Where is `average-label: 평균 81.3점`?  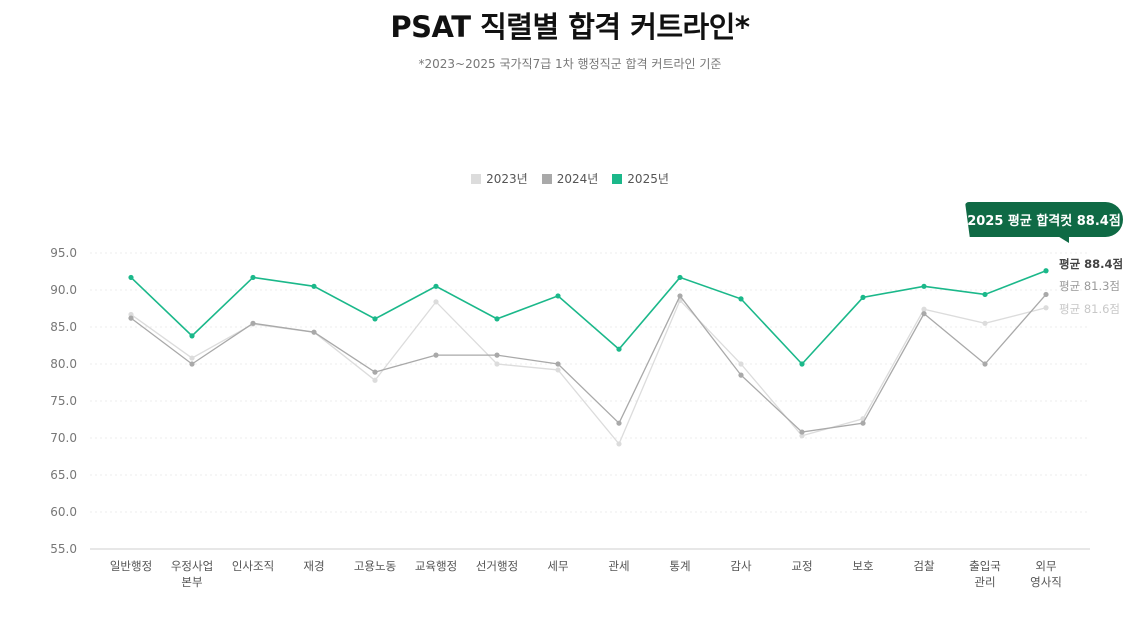
average-label: 평균 81.3점 is located at coordinates (1089, 286).